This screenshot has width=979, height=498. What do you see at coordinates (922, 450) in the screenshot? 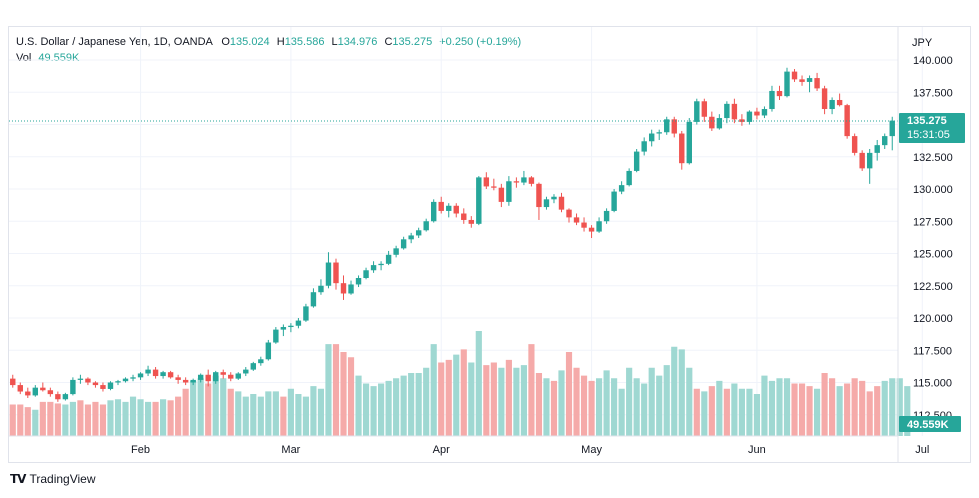
I see `x-tick-label: Jul` at bounding box center [922, 450].